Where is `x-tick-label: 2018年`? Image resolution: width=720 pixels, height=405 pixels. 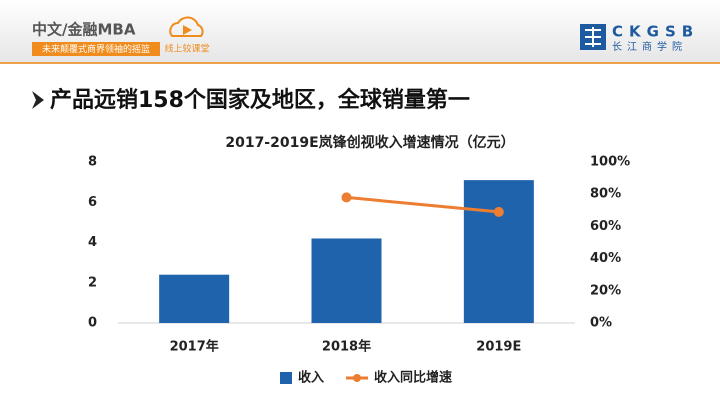
x-tick-label: 2018年 is located at coordinates (346, 347).